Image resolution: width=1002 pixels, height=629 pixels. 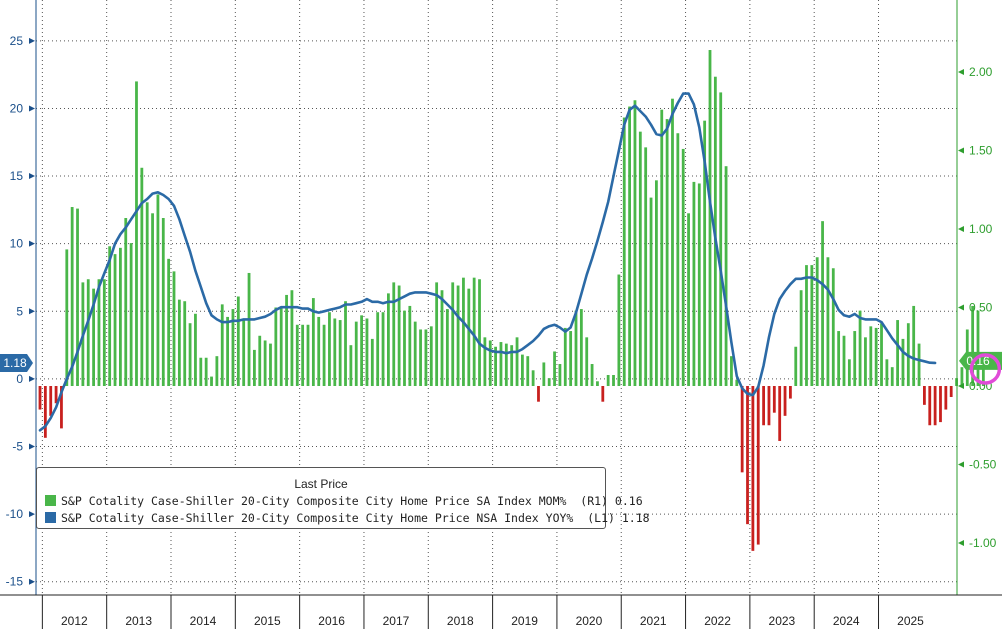 I want to click on right-tick-label: 1.50, so click(x=981, y=151).